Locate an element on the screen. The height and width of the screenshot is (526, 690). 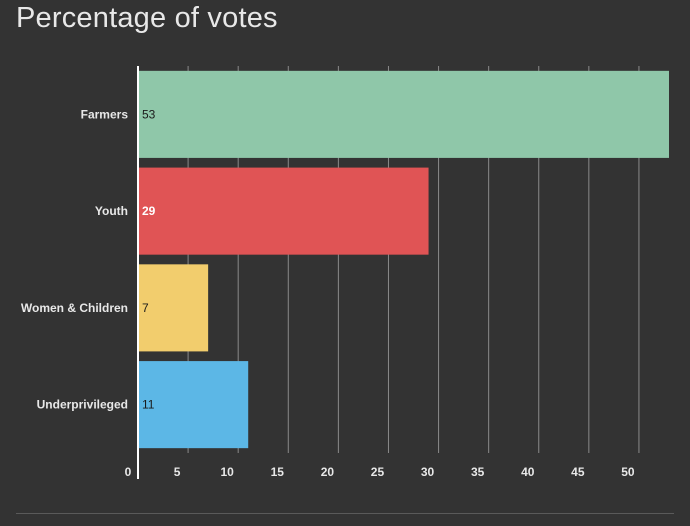
category-label: Women & Children is located at coordinates (74, 308).